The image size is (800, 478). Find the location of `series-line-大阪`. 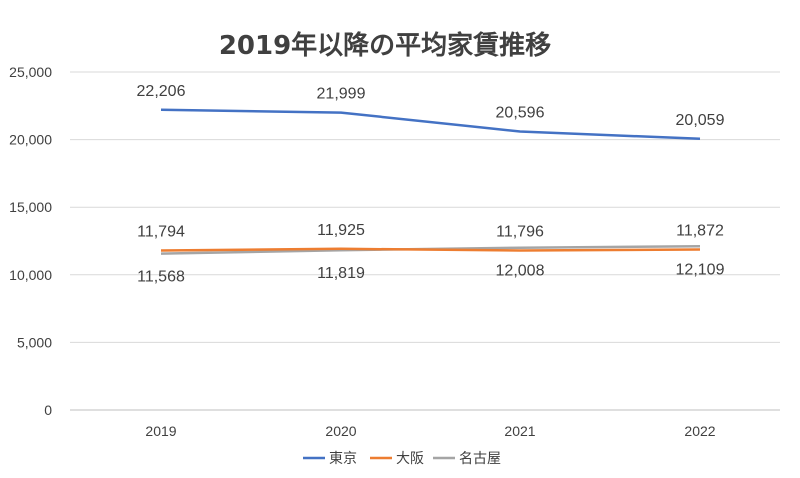

series-line-大阪 is located at coordinates (430, 249).